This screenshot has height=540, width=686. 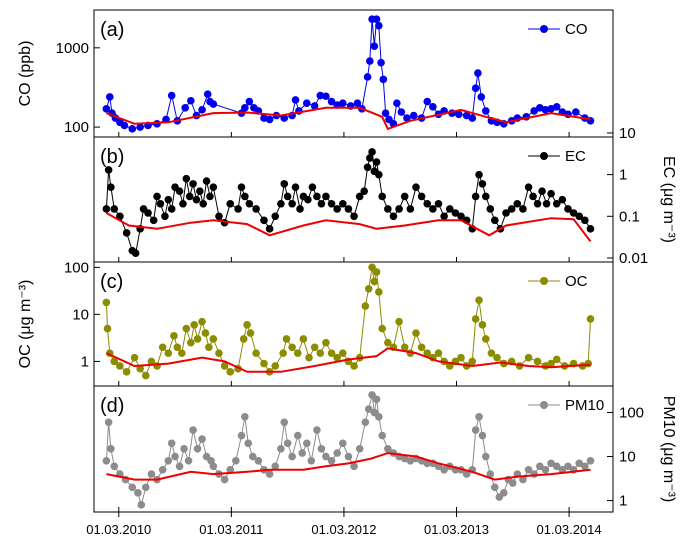 What do you see at coordinates (633, 258) in the screenshot?
I see `y-tick-label: 0.01` at bounding box center [633, 258].